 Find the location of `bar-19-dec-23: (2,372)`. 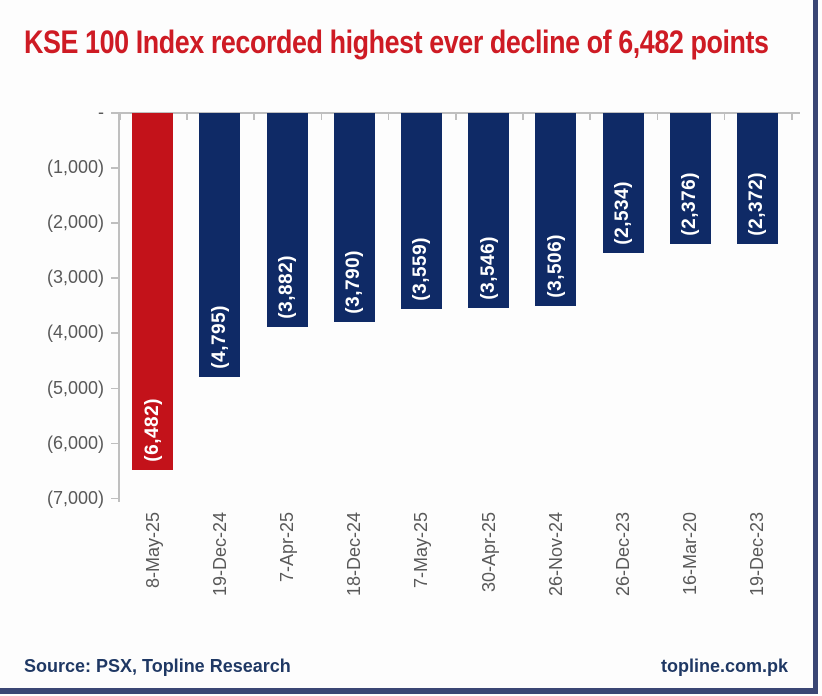

bar-19-dec-23: (2,372) is located at coordinates (757, 178).